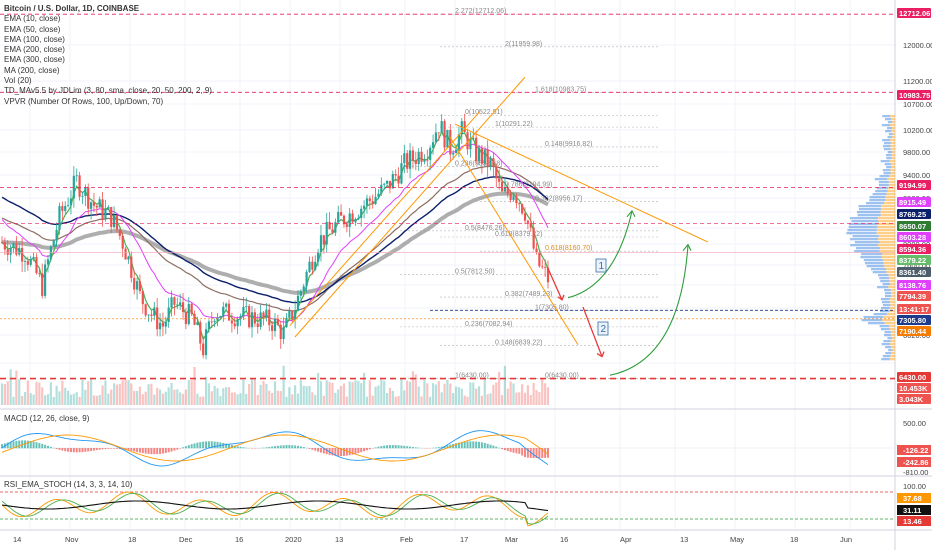 The height and width of the screenshot is (550, 932). What do you see at coordinates (275, 509) in the screenshot?
I see `stoch-k-line` at bounding box center [275, 509].